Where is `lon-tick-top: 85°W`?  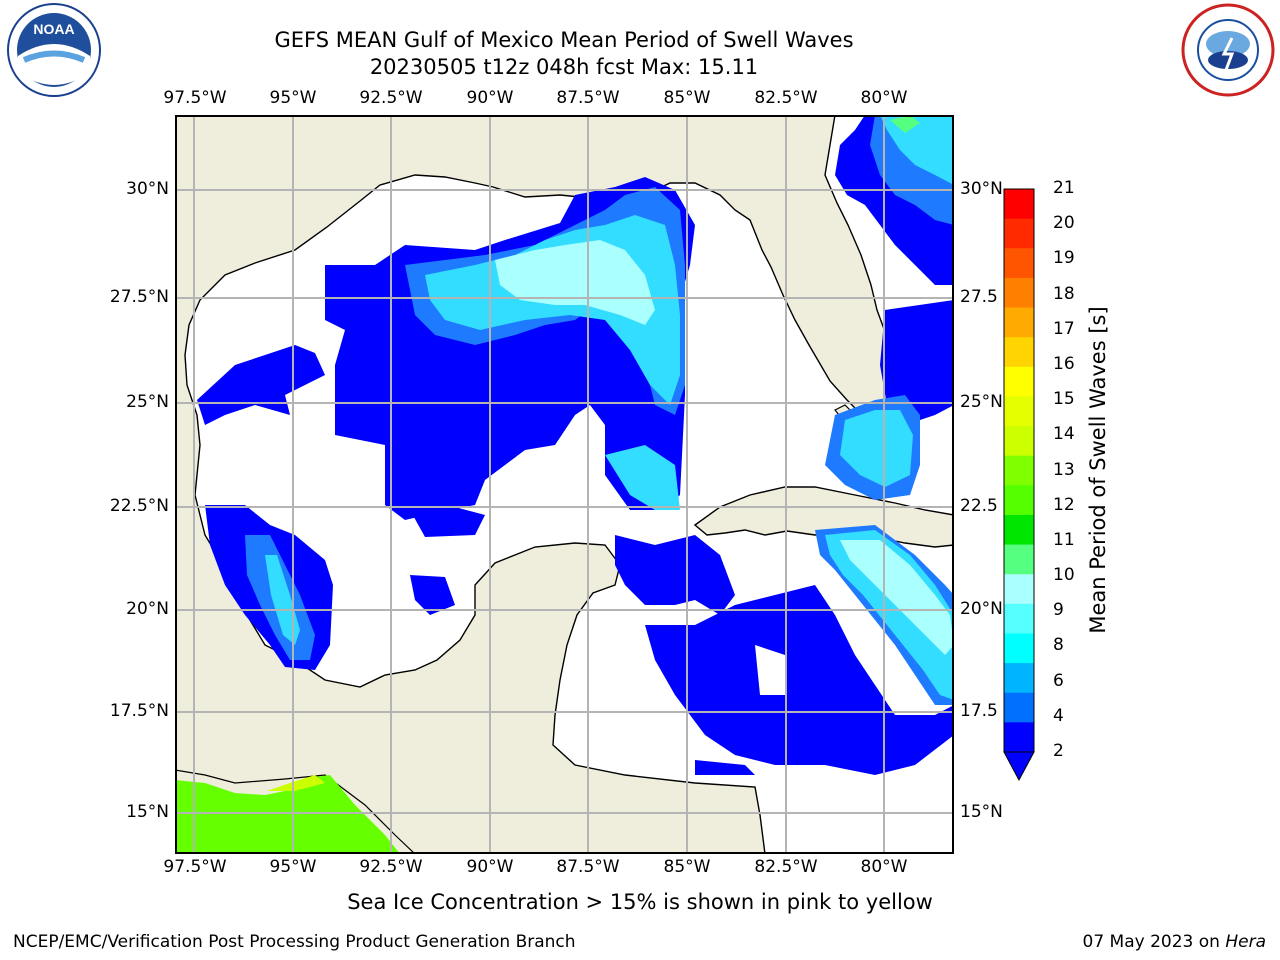 lon-tick-top: 85°W is located at coordinates (687, 98).